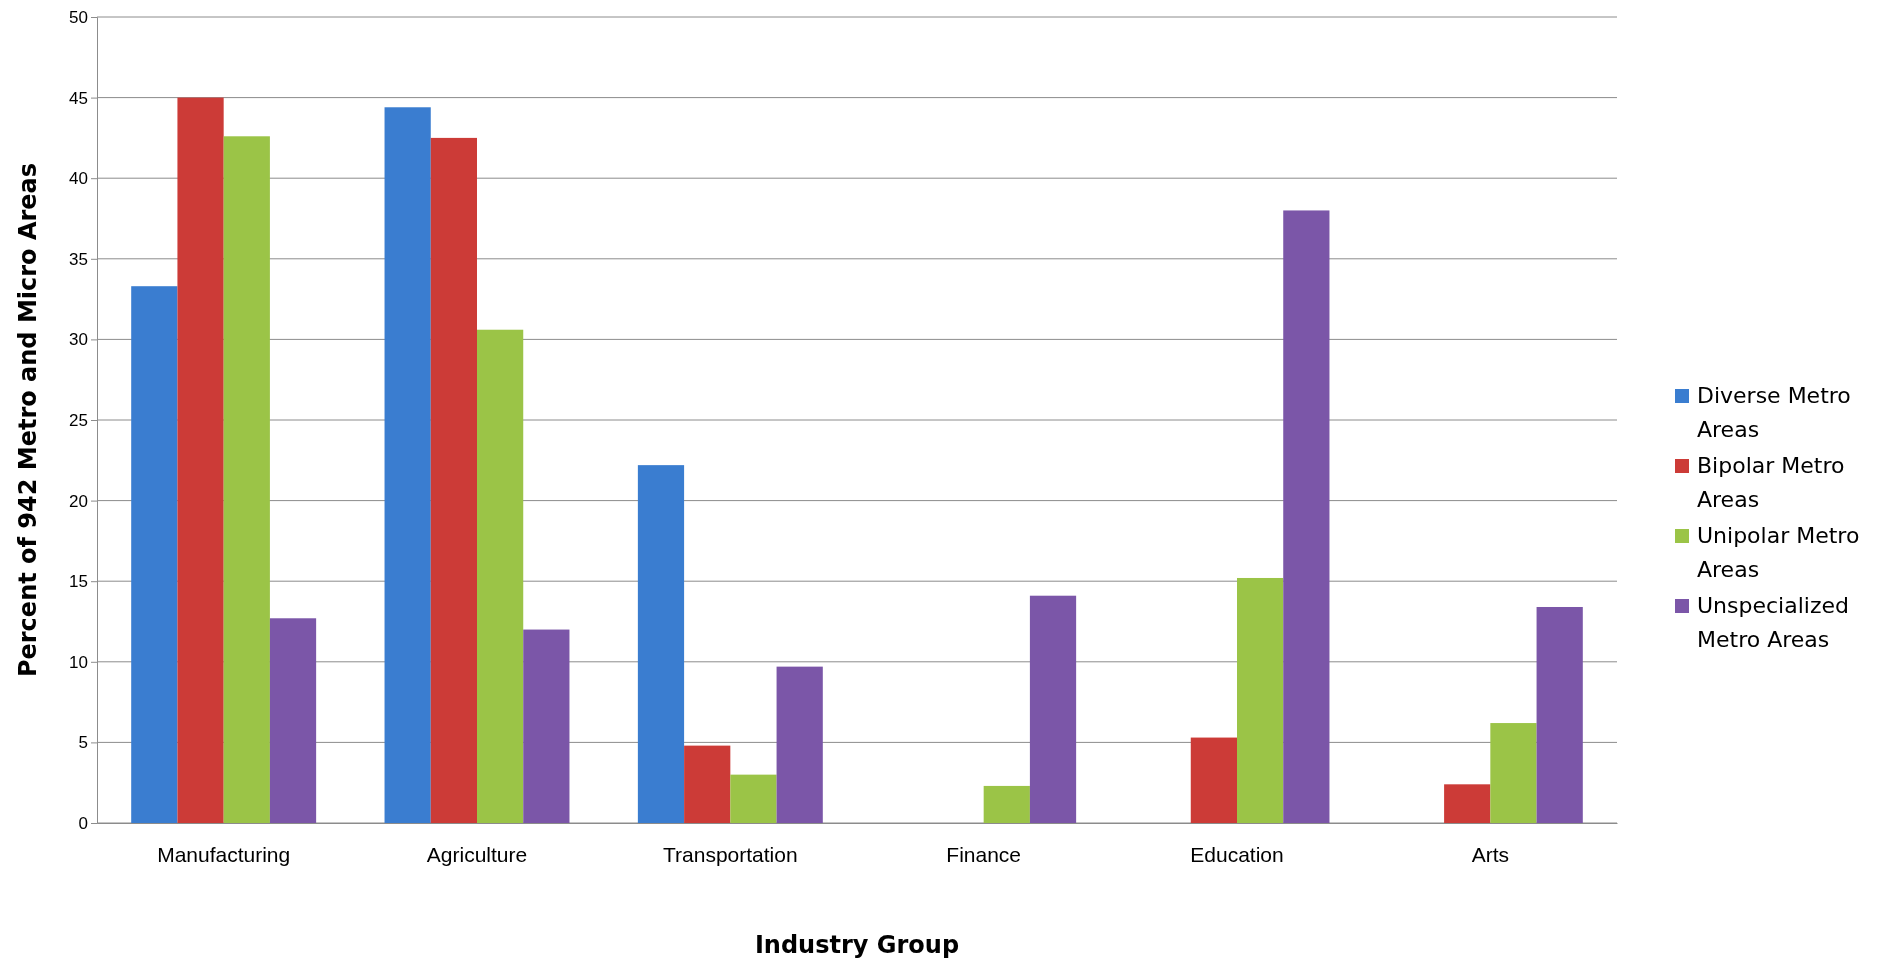  What do you see at coordinates (1778, 552) in the screenshot?
I see `legend-label: Unipolar Metro Areas` at bounding box center [1778, 552].